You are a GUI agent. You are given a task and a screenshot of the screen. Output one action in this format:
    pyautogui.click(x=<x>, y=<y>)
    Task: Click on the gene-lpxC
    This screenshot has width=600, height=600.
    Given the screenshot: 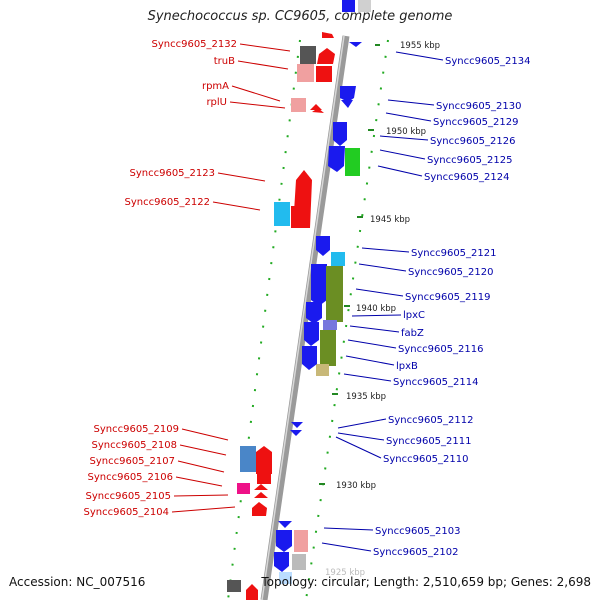 What is the action you would take?
    pyautogui.click(x=334, y=294)
    